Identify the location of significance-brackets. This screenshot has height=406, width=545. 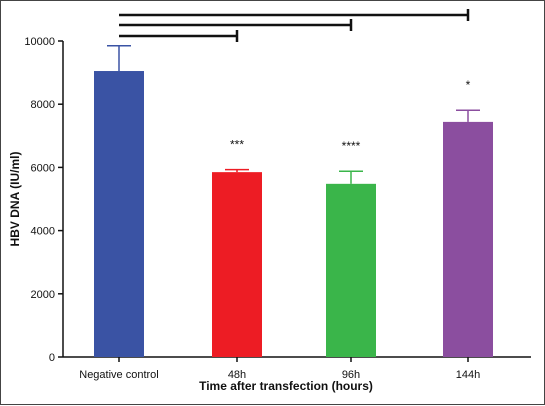
(294, 25).